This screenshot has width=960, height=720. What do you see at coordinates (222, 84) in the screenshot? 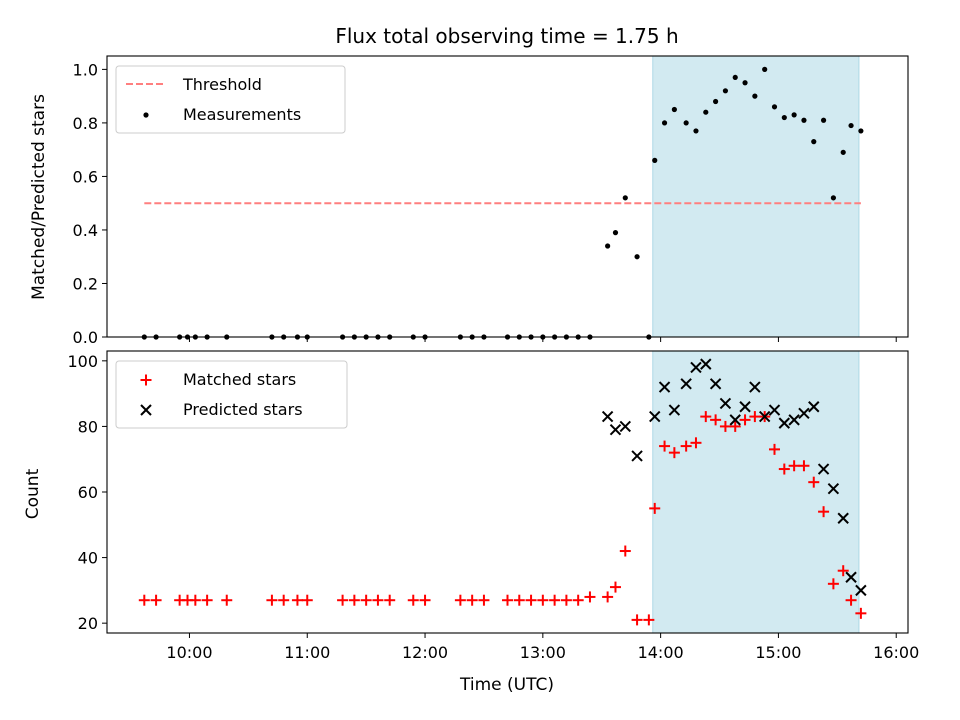
I see `legend-threshold-label: Threshold` at bounding box center [222, 84].